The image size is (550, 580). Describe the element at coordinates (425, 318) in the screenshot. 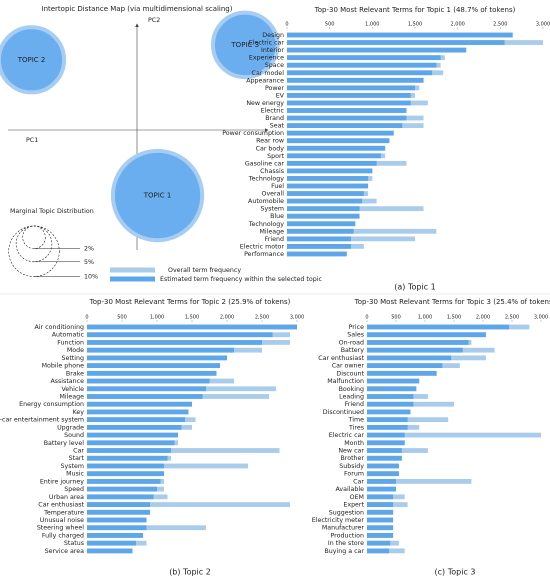

I see `x-tick-label: 1,000` at that location.